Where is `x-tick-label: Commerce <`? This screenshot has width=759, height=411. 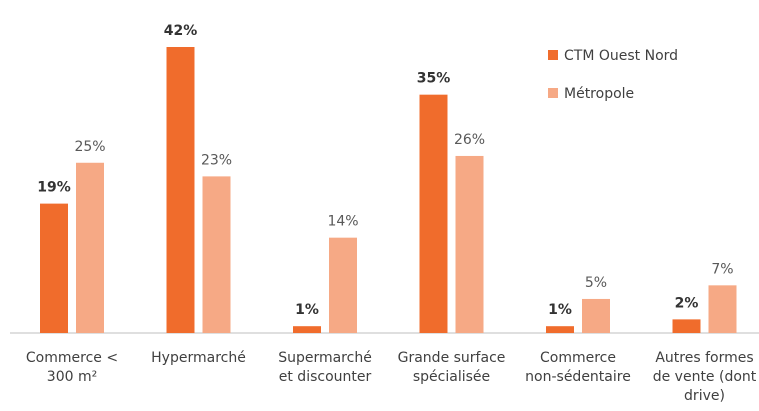
x-tick-label: Commerce < is located at coordinates (72, 358).